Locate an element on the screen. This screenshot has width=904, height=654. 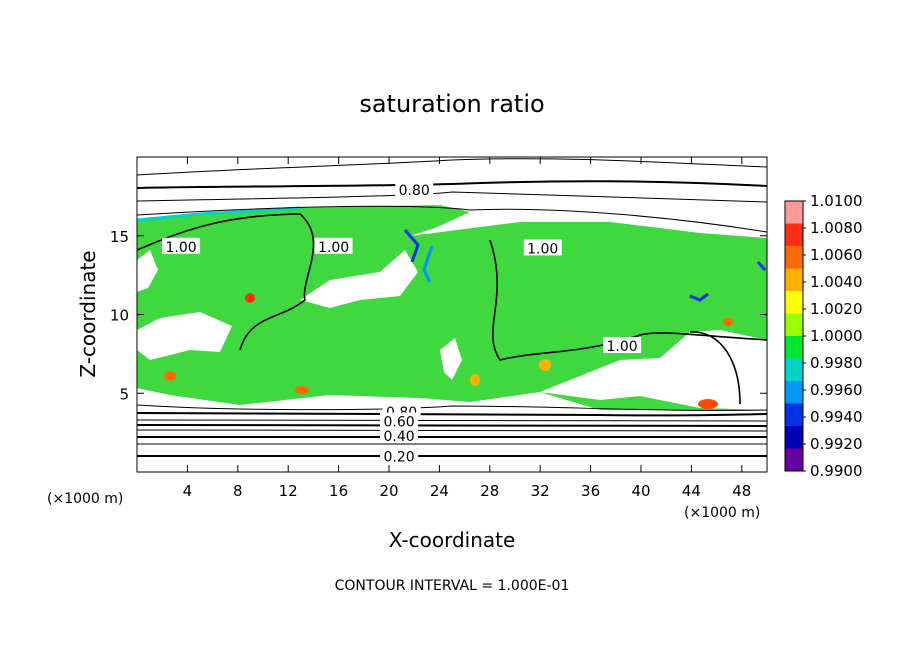
x-tick-label: 28 is located at coordinates (489, 491).